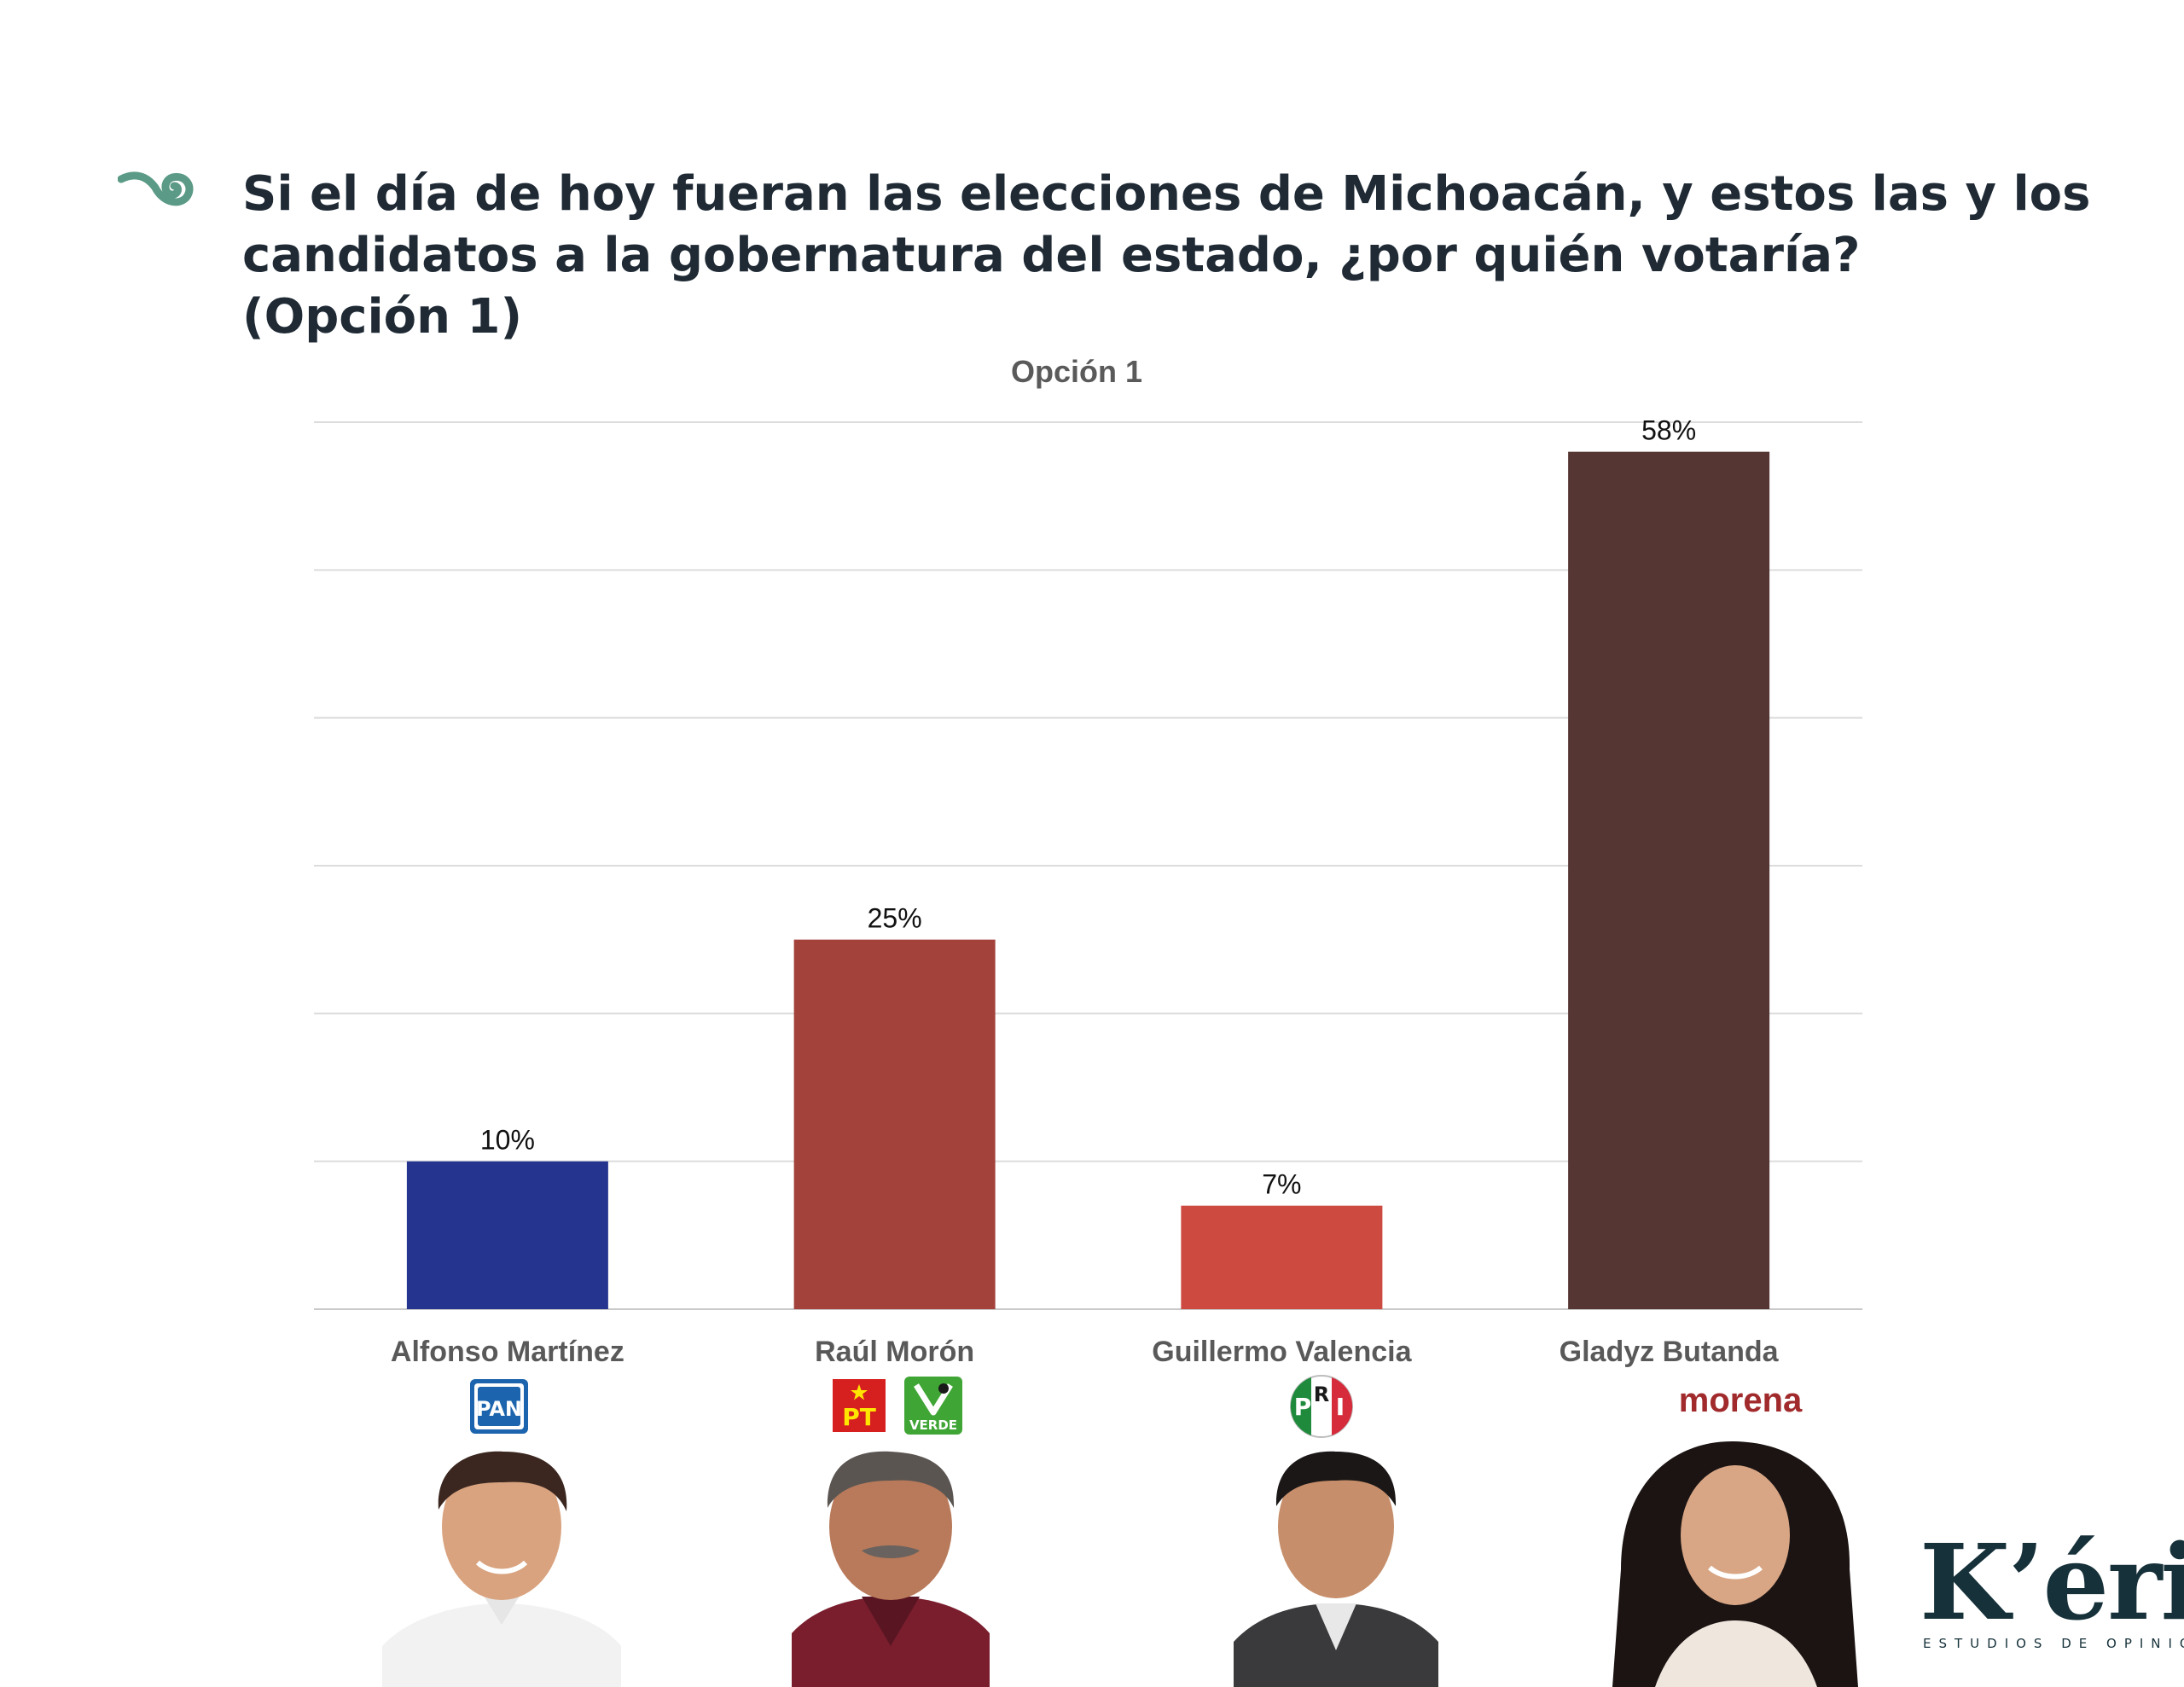 This screenshot has width=2184, height=1687. What do you see at coordinates (156, 189) in the screenshot?
I see `swirl-icon` at bounding box center [156, 189].